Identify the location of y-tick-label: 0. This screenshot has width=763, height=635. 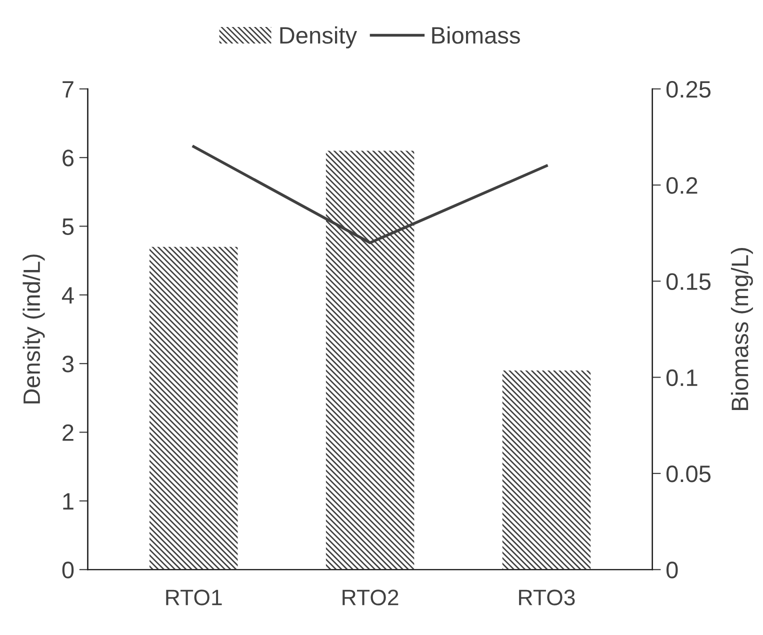
(68, 570).